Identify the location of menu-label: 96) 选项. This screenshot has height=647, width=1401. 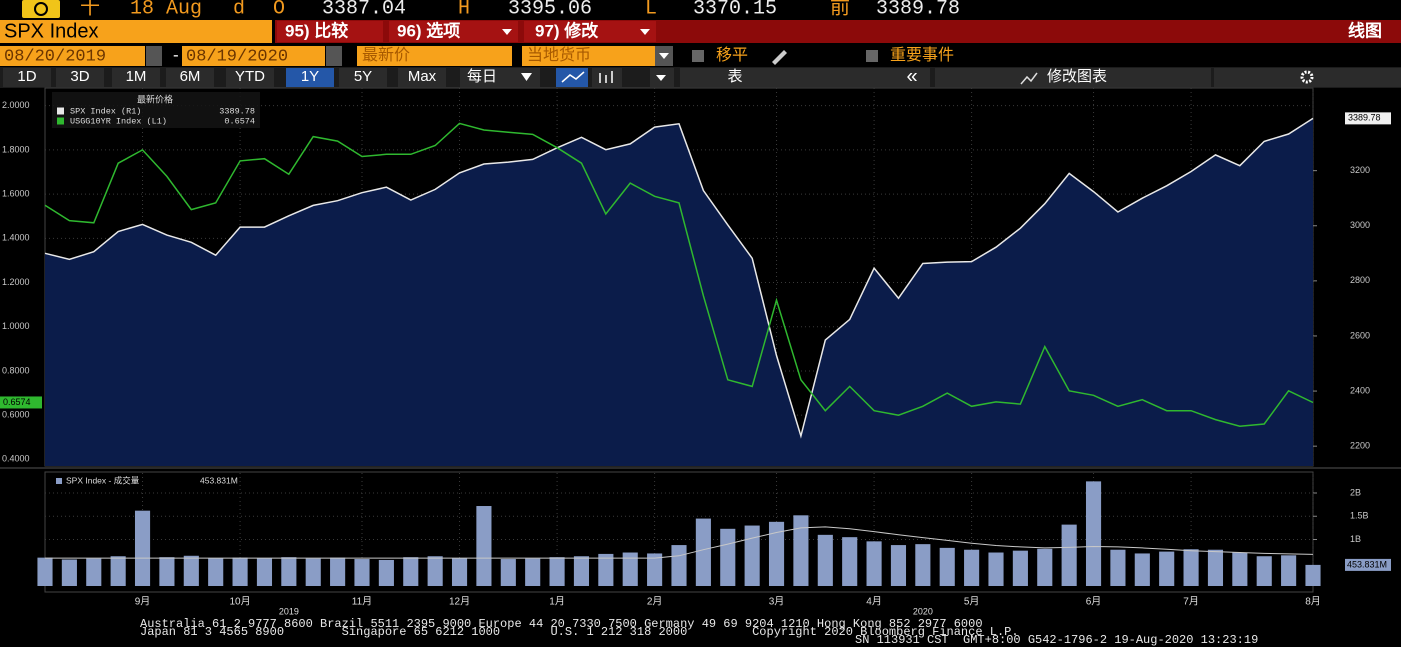
(428, 30).